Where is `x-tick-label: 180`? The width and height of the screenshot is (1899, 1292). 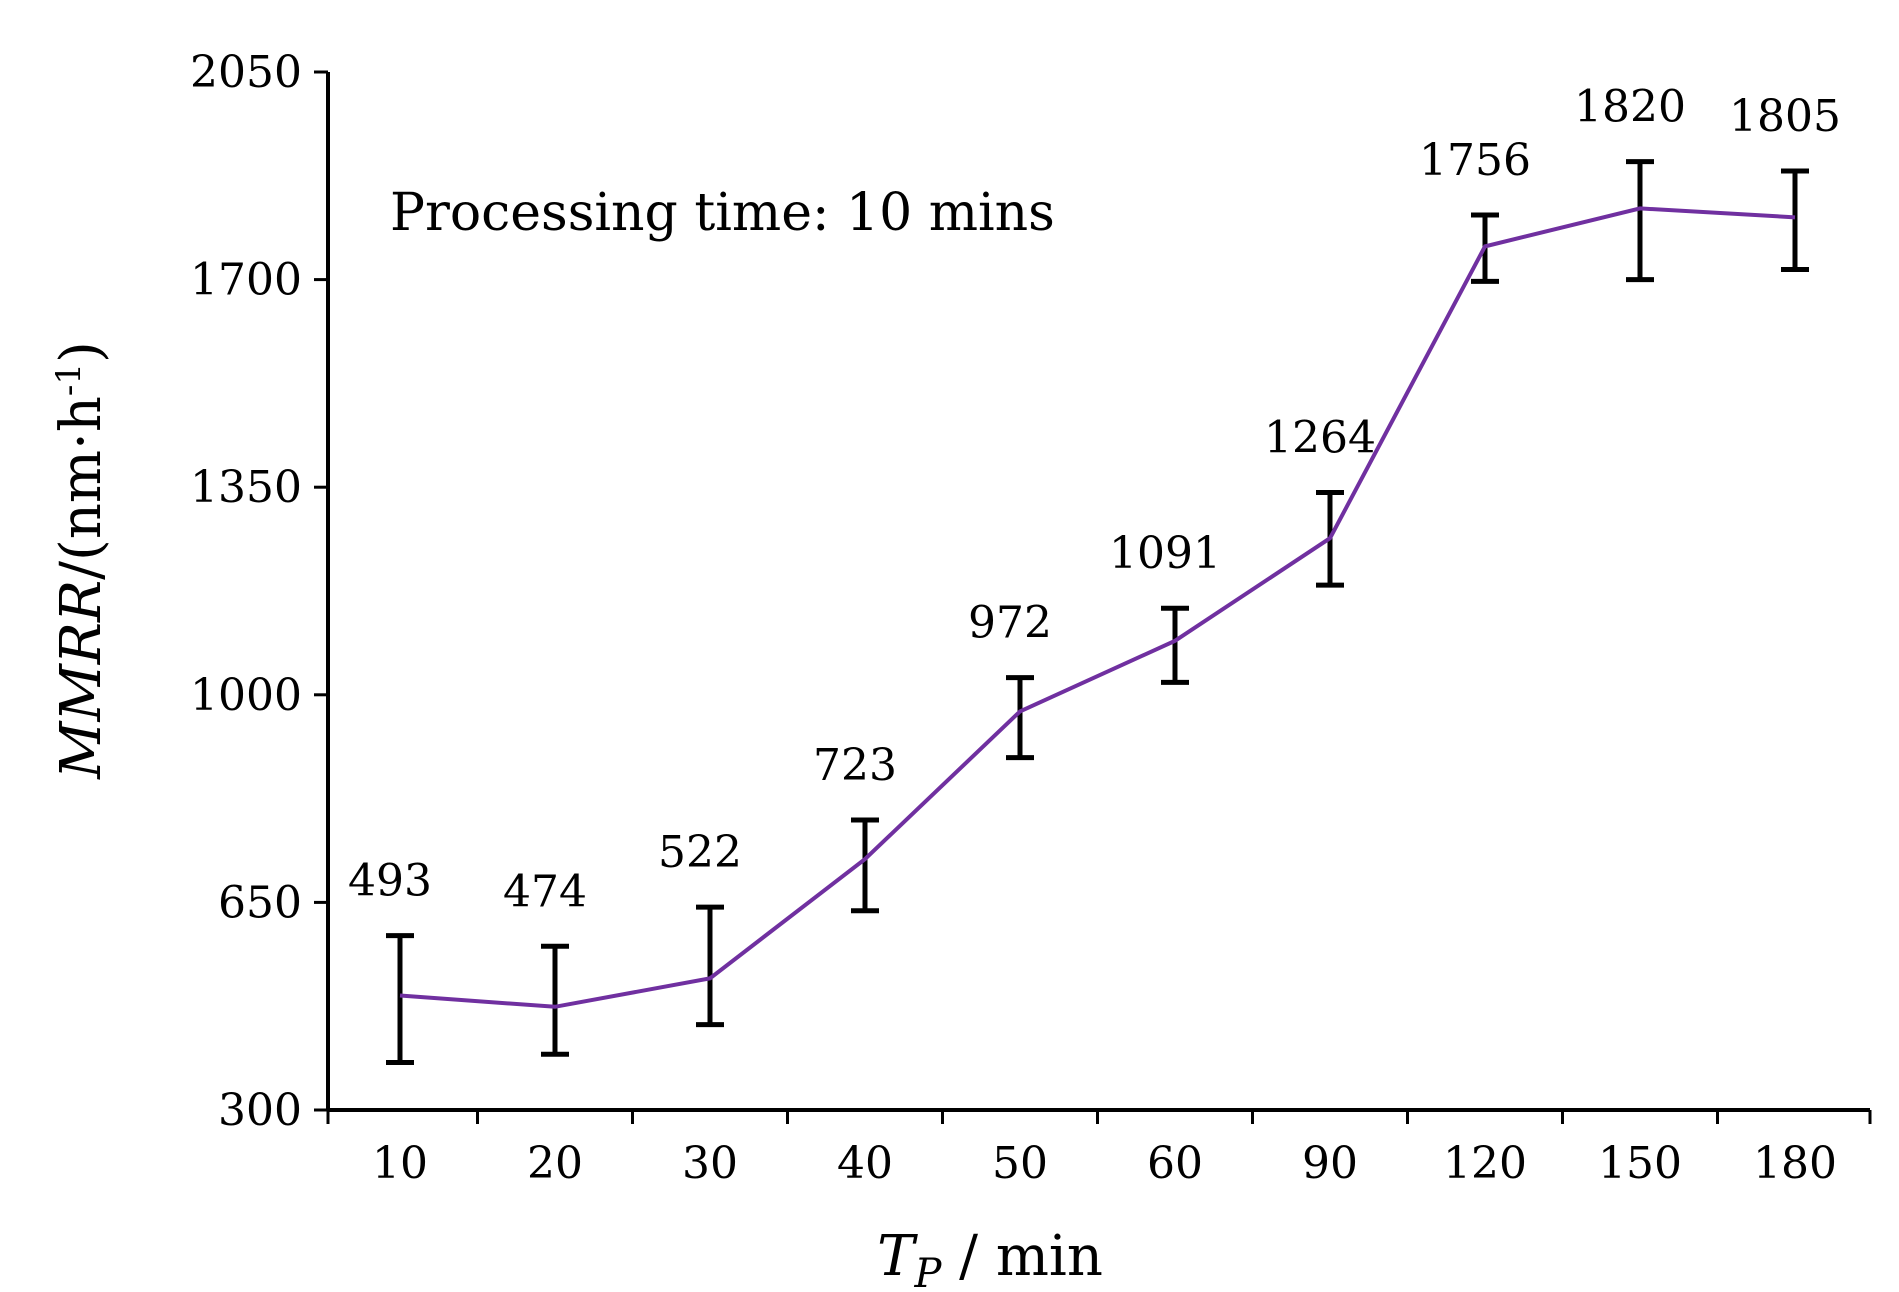
x-tick-label: 180 is located at coordinates (1795, 1163).